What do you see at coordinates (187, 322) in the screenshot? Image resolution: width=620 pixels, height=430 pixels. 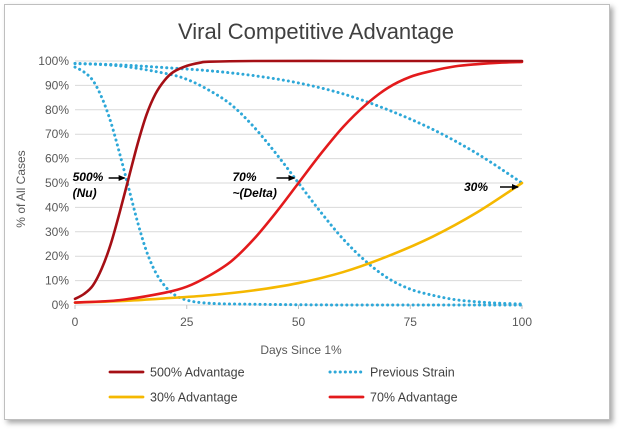 I see `x-tick-label: 25` at bounding box center [187, 322].